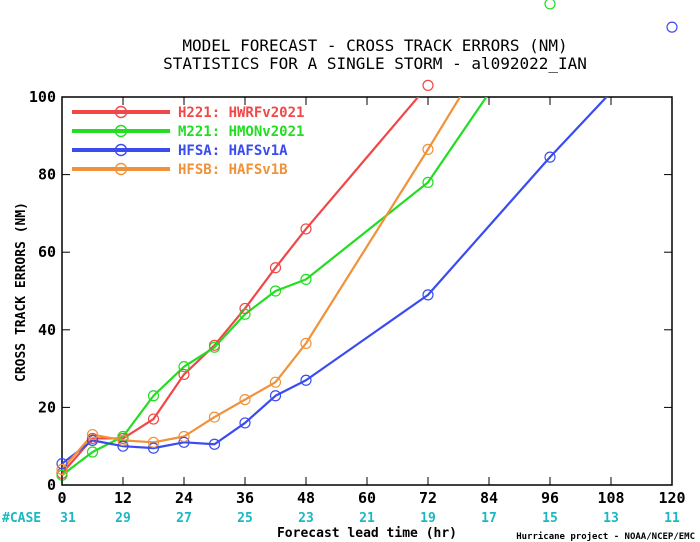 The image size is (700, 542). I want to click on x-tick-label: 36, so click(245, 498).